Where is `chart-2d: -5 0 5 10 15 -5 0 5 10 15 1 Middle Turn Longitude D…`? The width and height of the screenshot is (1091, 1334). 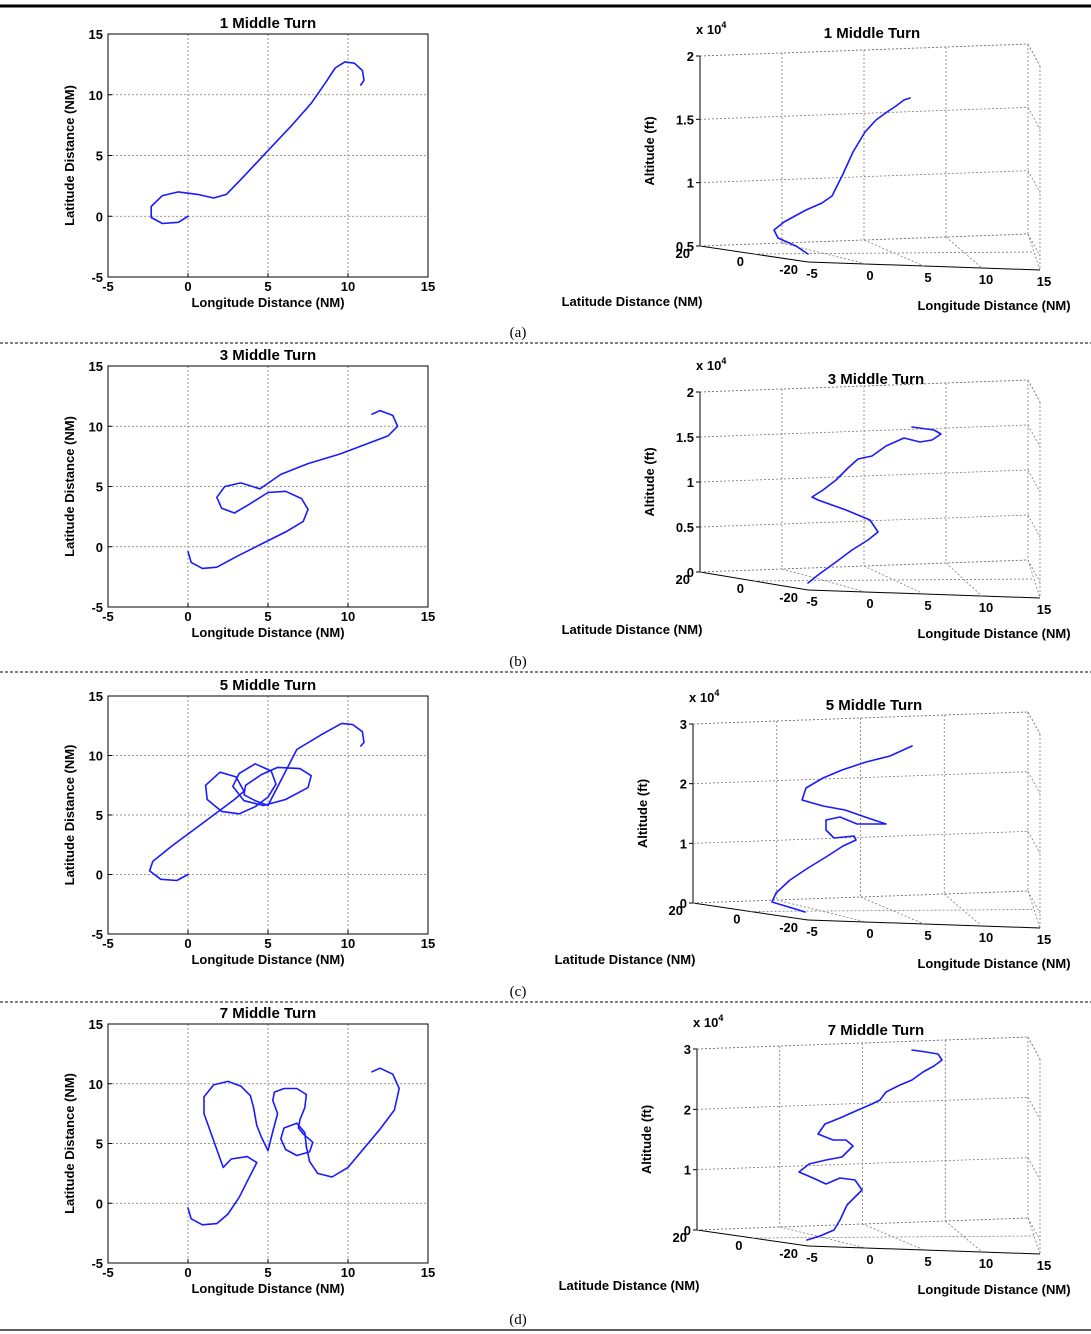
chart-2d: -5 0 5 10 15 -5 0 5 10 15 1 Middle Turn Longitude D… is located at coordinates (248, 162).